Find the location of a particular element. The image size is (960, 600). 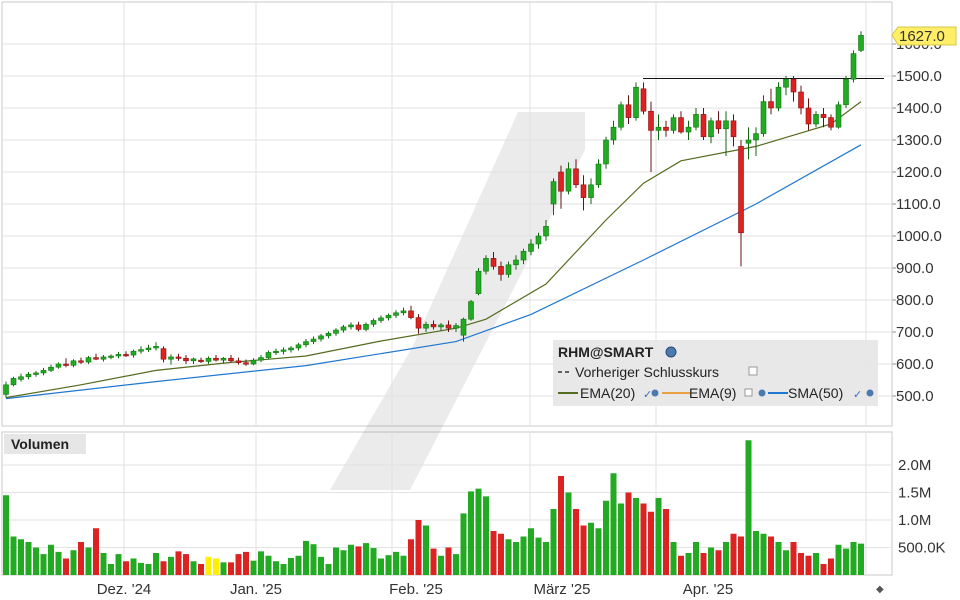

price-tick-label: 500.0 is located at coordinates (915, 396).